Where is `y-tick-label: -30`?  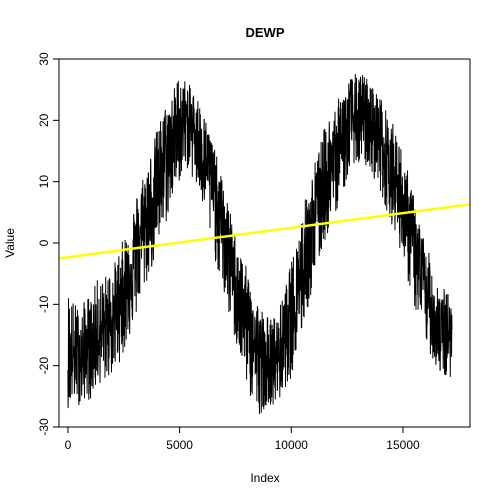
y-tick-label: -30 is located at coordinates (44, 427).